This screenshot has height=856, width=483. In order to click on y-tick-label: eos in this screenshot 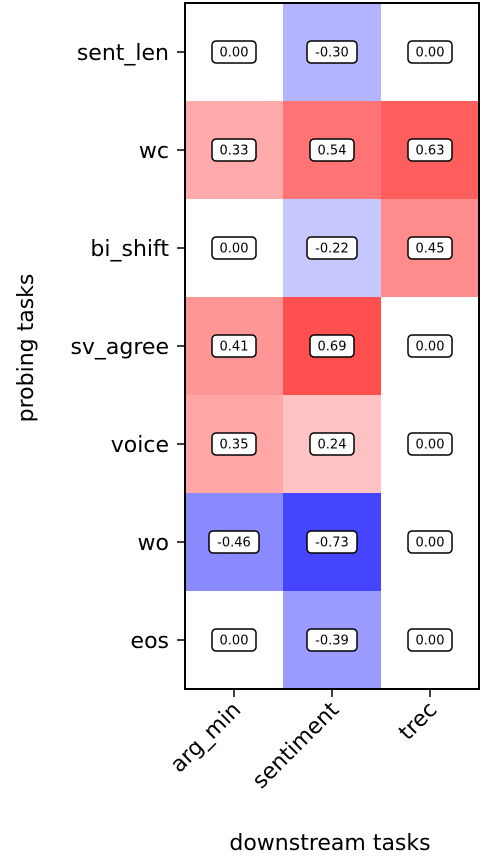, I will do `click(150, 641)`.